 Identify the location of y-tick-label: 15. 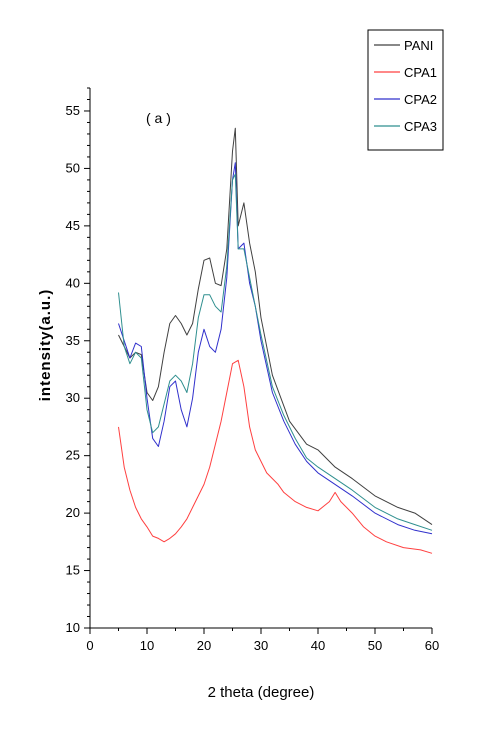
(73, 570).